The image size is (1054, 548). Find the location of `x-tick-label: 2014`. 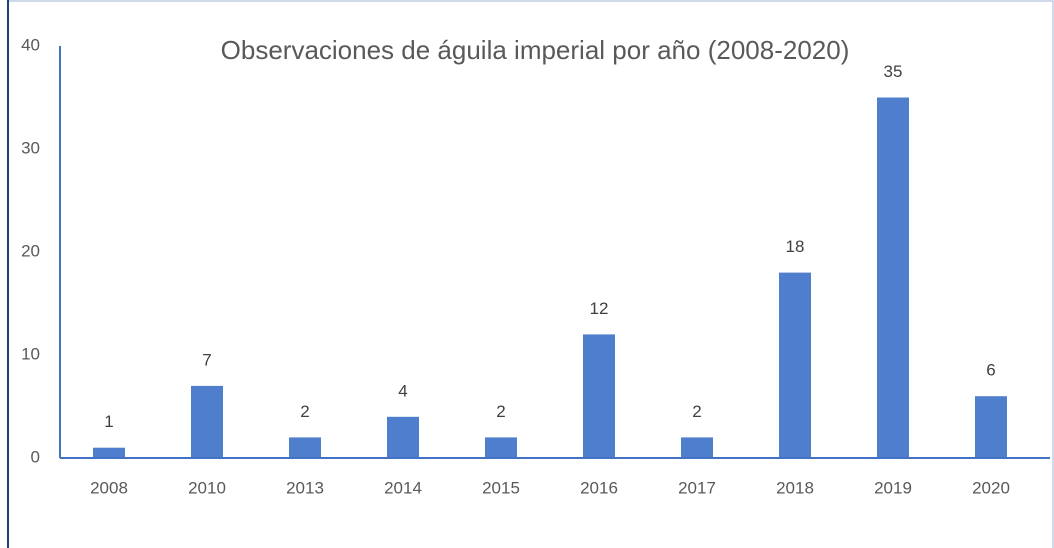

x-tick-label: 2014 is located at coordinates (403, 487).